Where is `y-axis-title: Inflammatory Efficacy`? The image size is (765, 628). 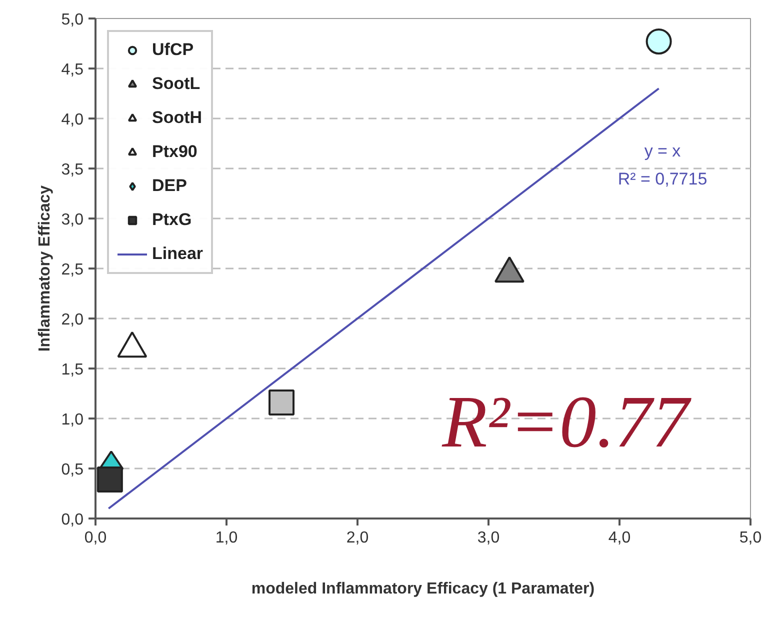 y-axis-title: Inflammatory Efficacy is located at coordinates (45, 268).